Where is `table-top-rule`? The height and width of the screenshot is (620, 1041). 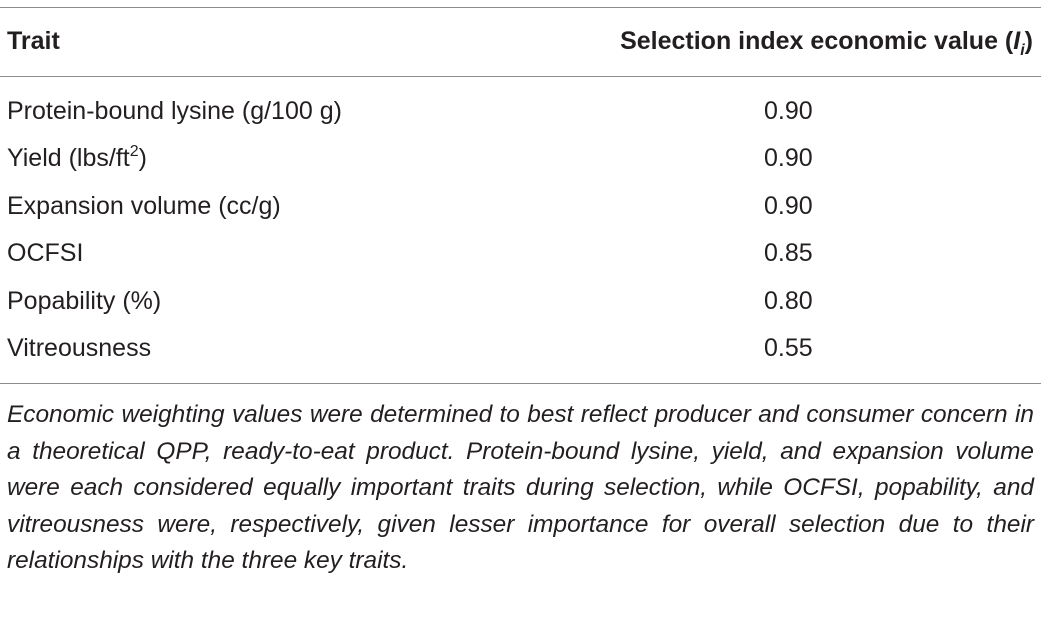 table-top-rule is located at coordinates (520, 7).